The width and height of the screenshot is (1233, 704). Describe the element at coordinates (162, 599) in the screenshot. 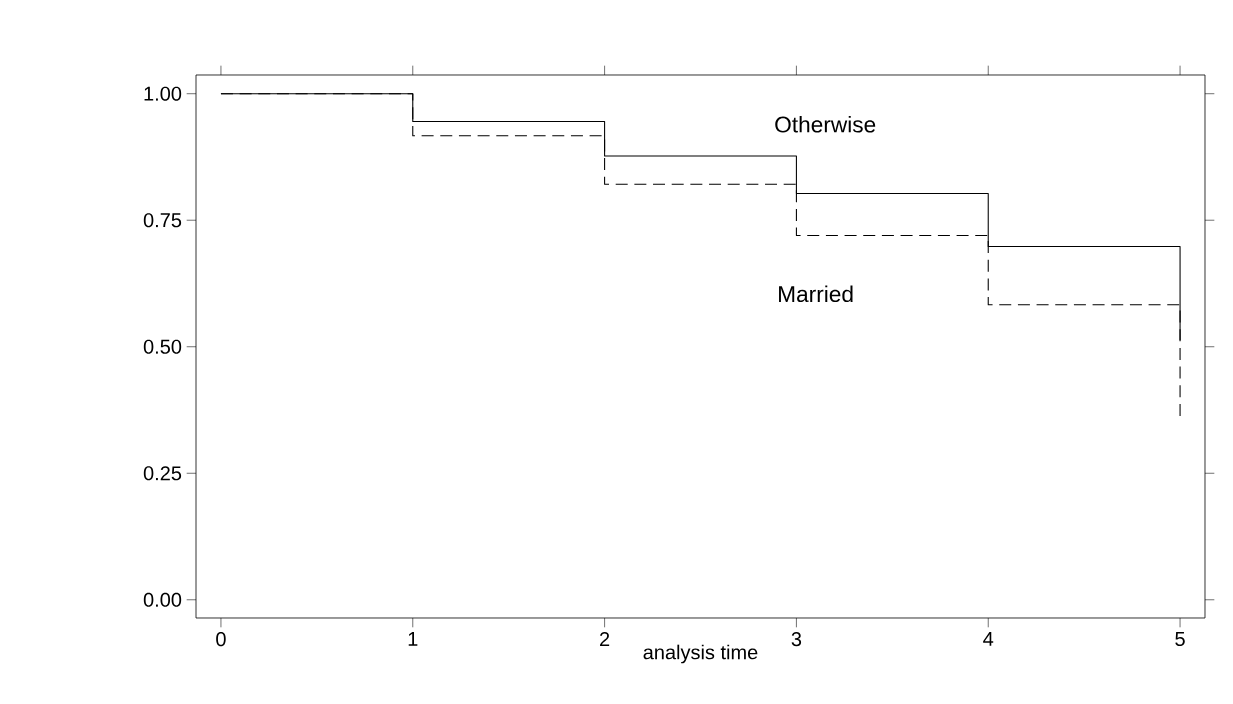

I see `y-tick-label: 0.00` at that location.